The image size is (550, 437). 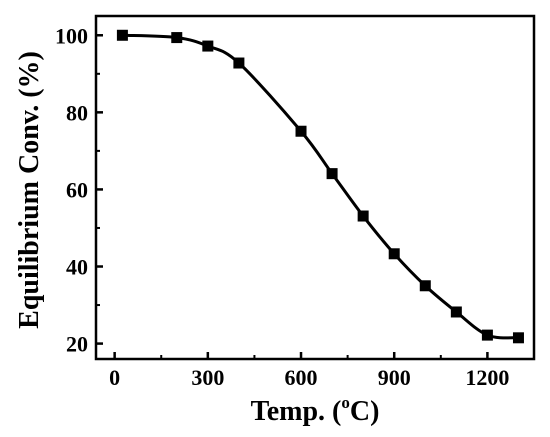 I want to click on x-tick-label: 0, so click(x=114, y=377).